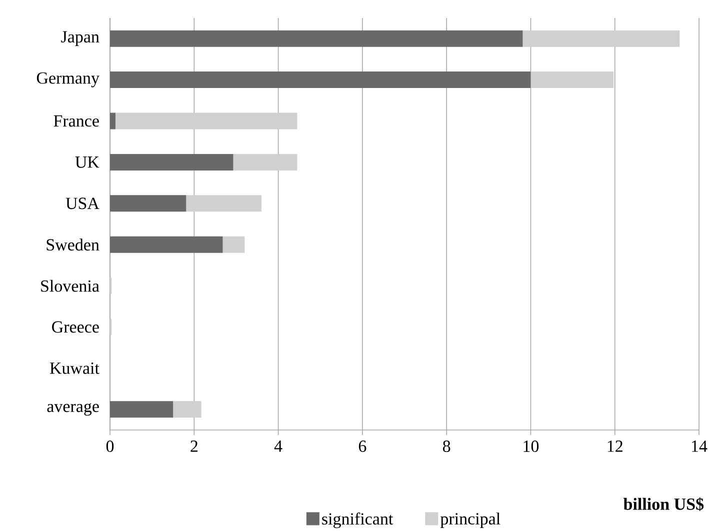  Describe the element at coordinates (446, 446) in the screenshot. I see `x-tick-label: 8` at that location.